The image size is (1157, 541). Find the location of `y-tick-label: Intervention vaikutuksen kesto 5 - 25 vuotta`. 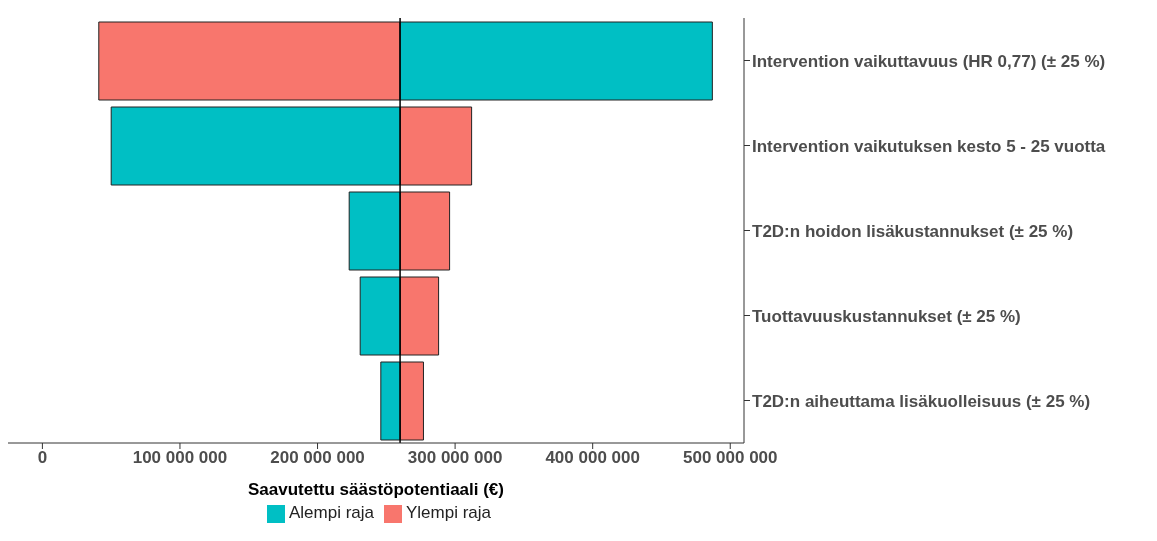

y-tick-label: Intervention vaikutuksen kesto 5 - 25 vuotta is located at coordinates (929, 146).